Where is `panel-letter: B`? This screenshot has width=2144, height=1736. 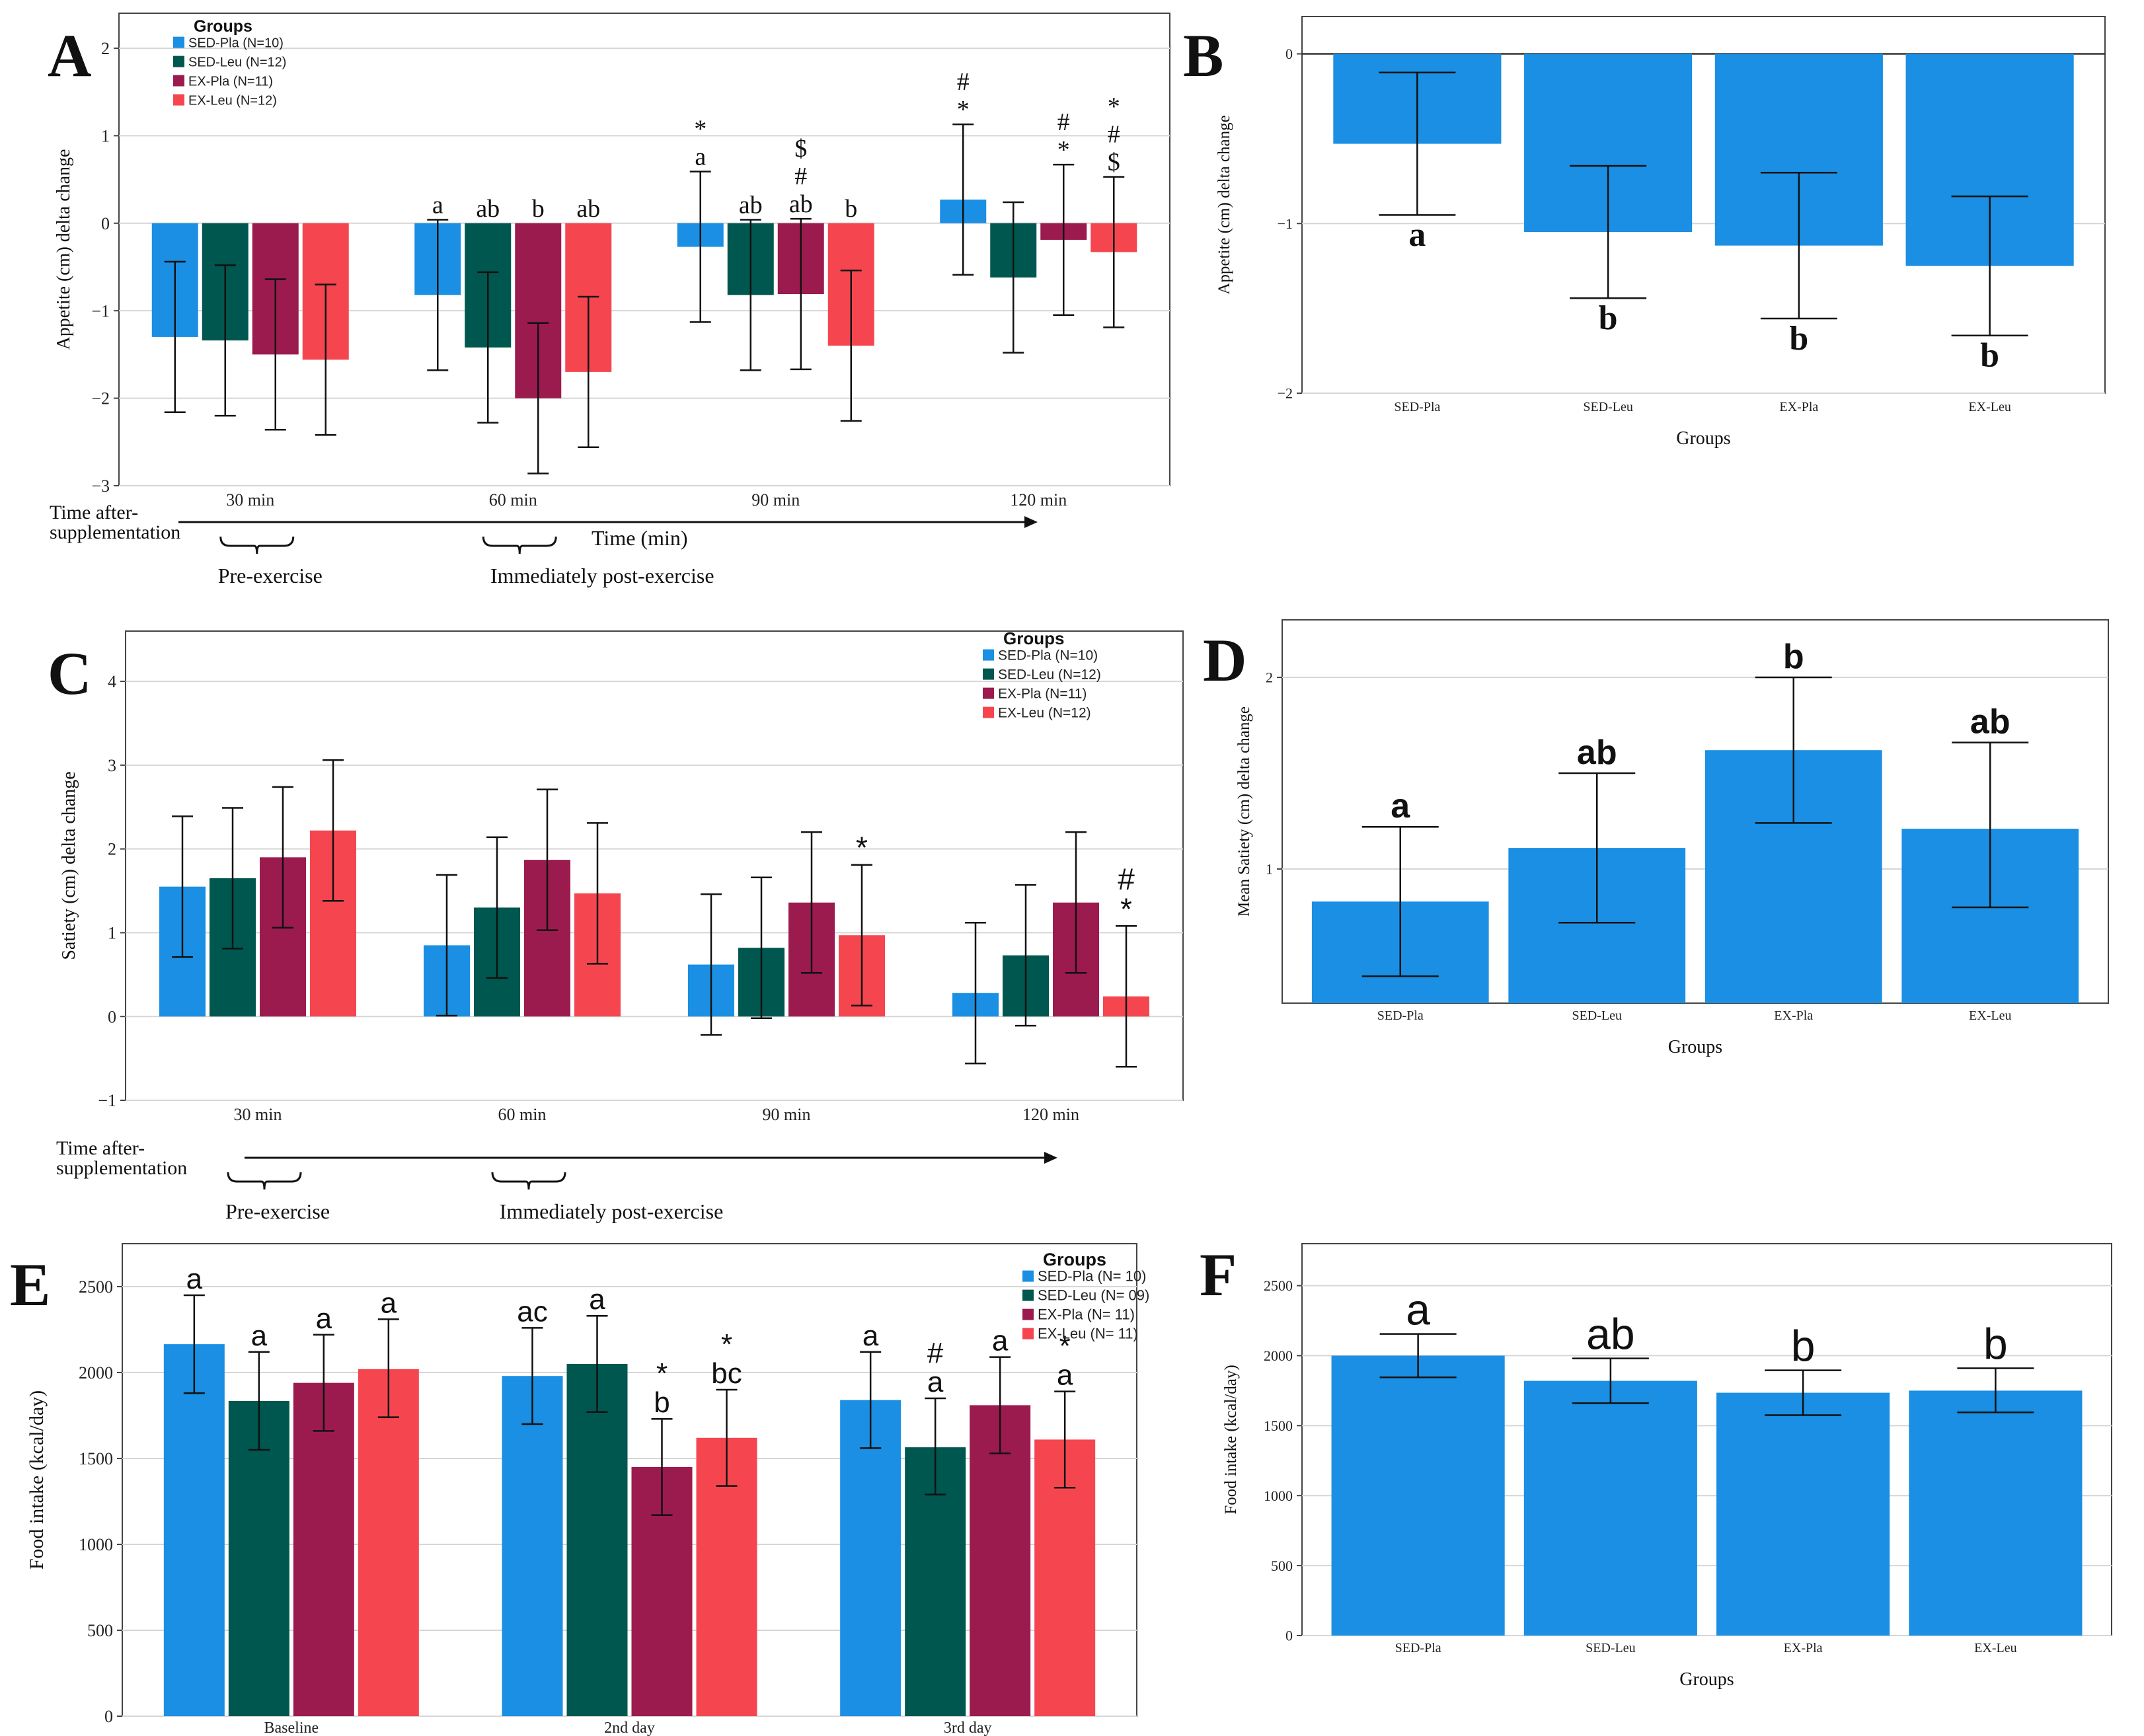
panel-letter: B is located at coordinates (1203, 56).